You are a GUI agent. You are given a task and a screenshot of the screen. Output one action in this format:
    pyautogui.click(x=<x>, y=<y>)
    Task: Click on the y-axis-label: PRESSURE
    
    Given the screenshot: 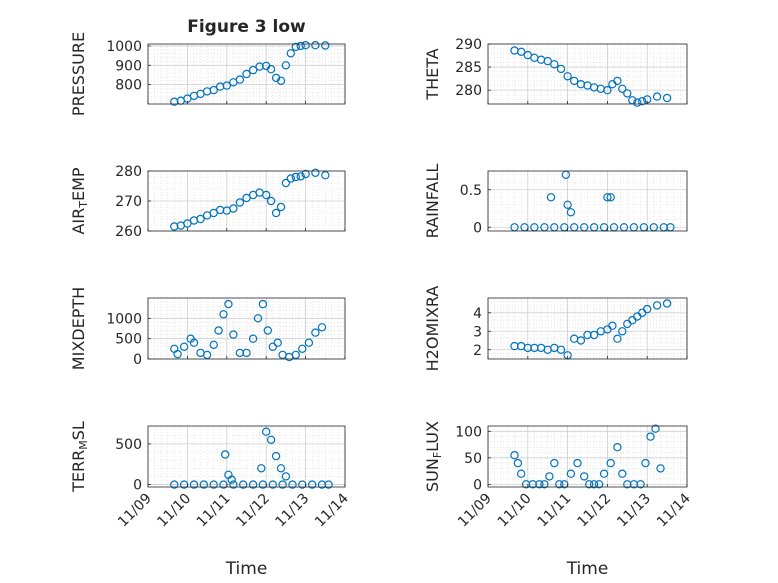 What is the action you would take?
    pyautogui.click(x=78, y=74)
    